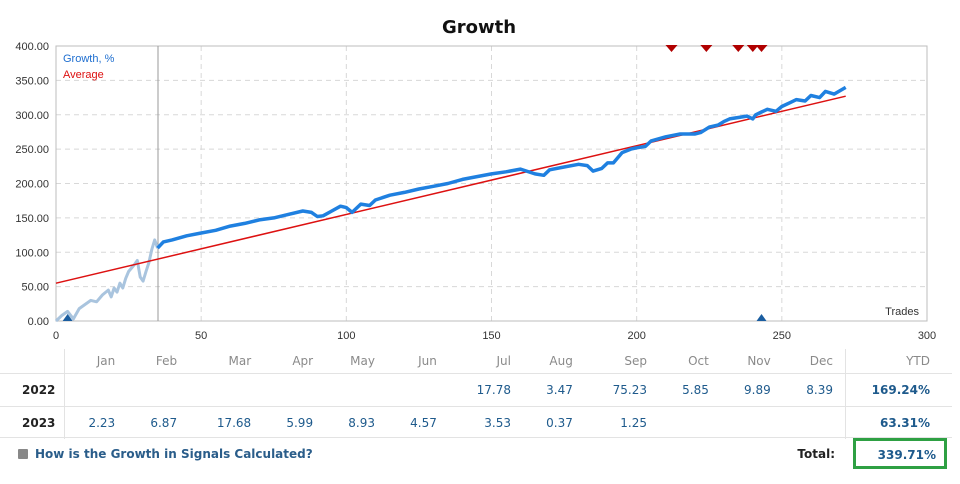  I want to click on month-value: 5.99, so click(294, 422).